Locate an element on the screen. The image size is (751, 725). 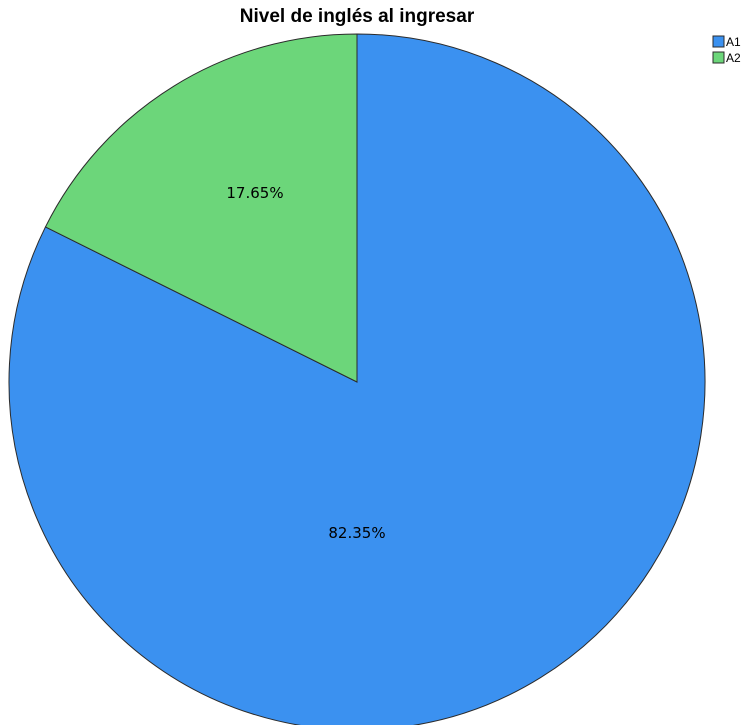
legend-label-a2: A2 is located at coordinates (733, 58).